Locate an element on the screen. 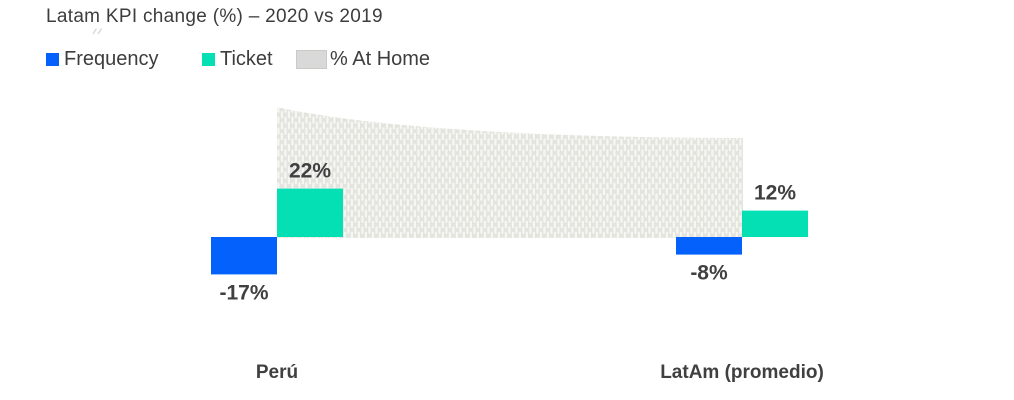 Image resolution: width=1014 pixels, height=400 pixels. category-label: Perú is located at coordinates (277, 372).